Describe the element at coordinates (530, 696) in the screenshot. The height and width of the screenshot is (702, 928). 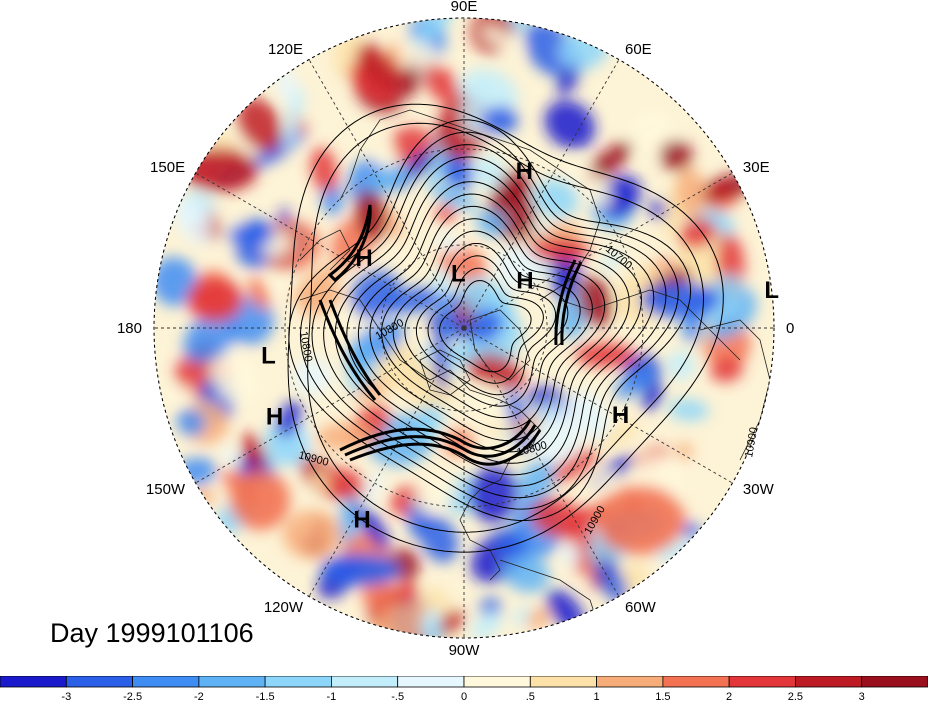
I see `colorbar-tick-label: .5` at that location.